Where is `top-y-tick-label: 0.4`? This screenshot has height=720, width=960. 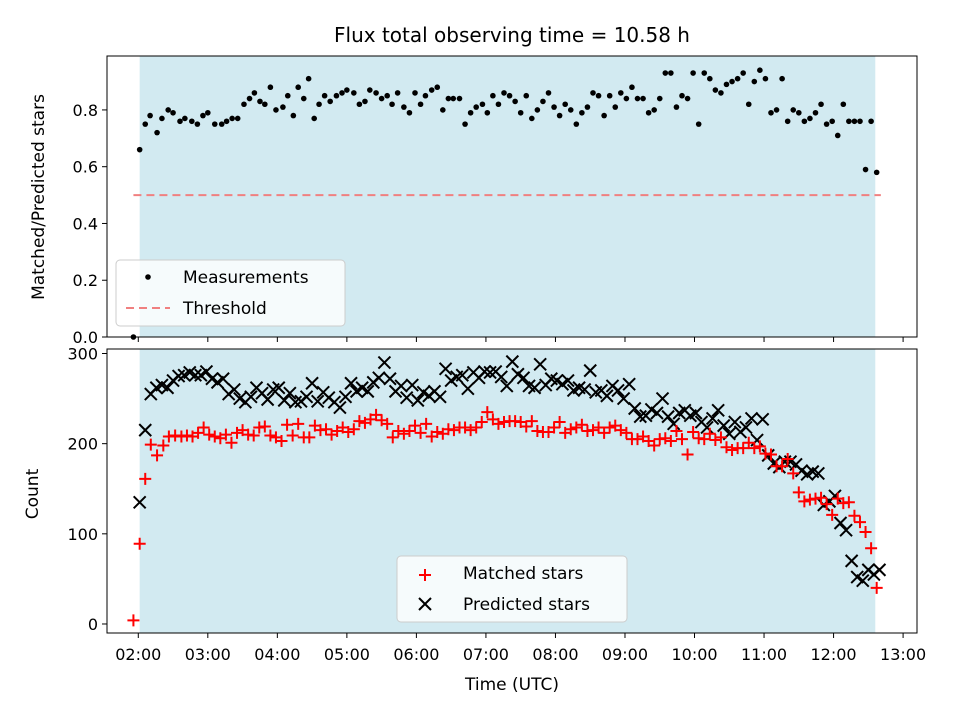 top-y-tick-label: 0.4 is located at coordinates (85, 223).